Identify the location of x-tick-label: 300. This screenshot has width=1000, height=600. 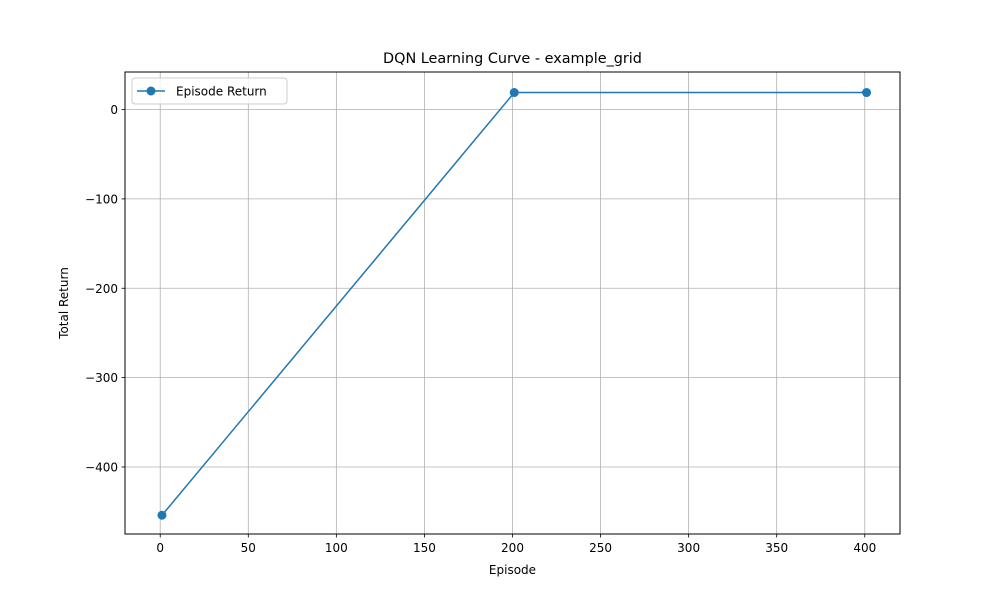
(688, 548).